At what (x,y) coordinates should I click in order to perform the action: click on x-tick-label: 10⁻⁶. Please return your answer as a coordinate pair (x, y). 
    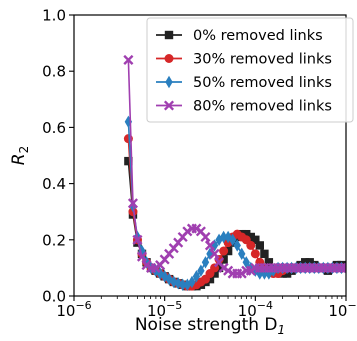
    Looking at the image, I should click on (73, 309).